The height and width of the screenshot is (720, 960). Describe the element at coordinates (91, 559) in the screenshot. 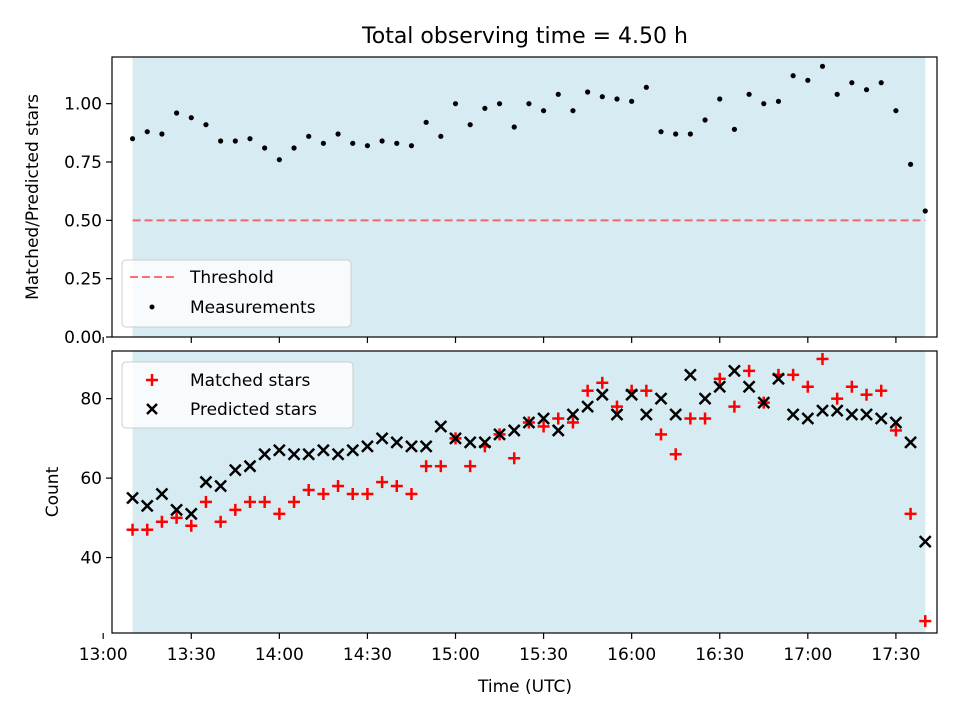

I see `bottom-y-tick-label: 40` at that location.